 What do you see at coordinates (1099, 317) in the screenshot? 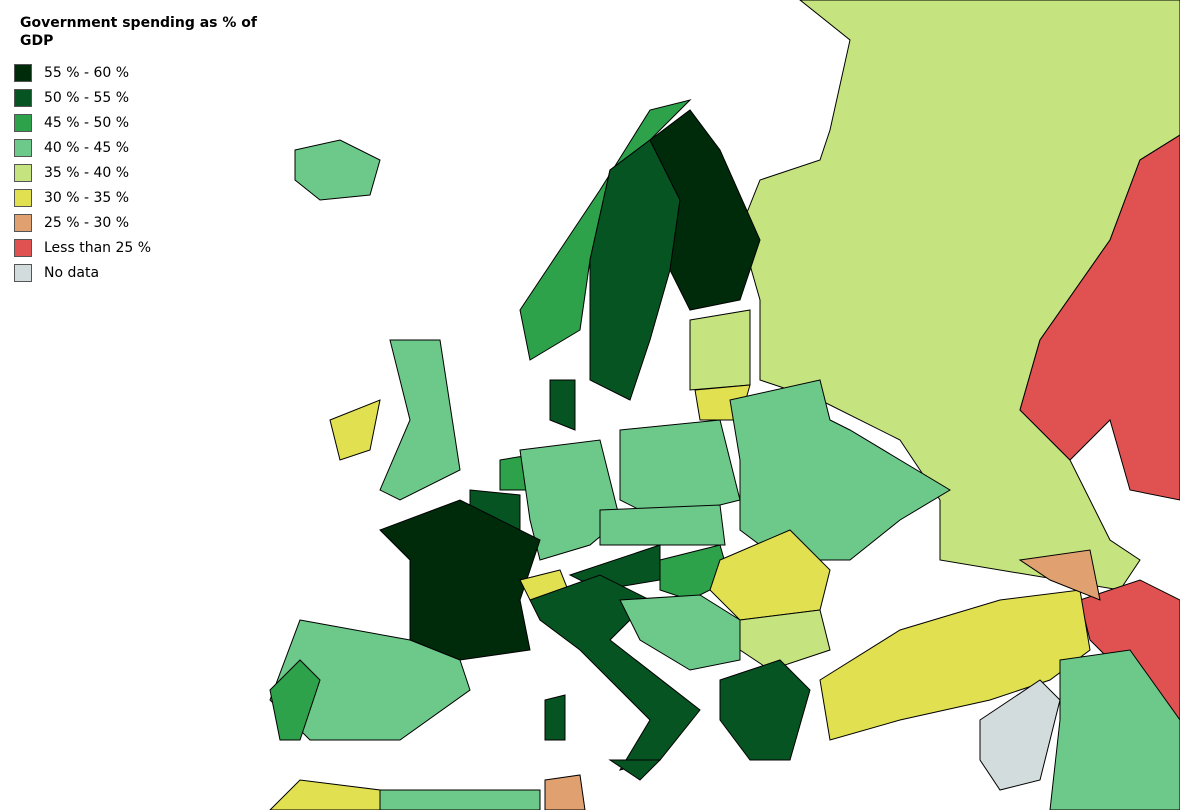
I see `kazakhstan` at bounding box center [1099, 317].